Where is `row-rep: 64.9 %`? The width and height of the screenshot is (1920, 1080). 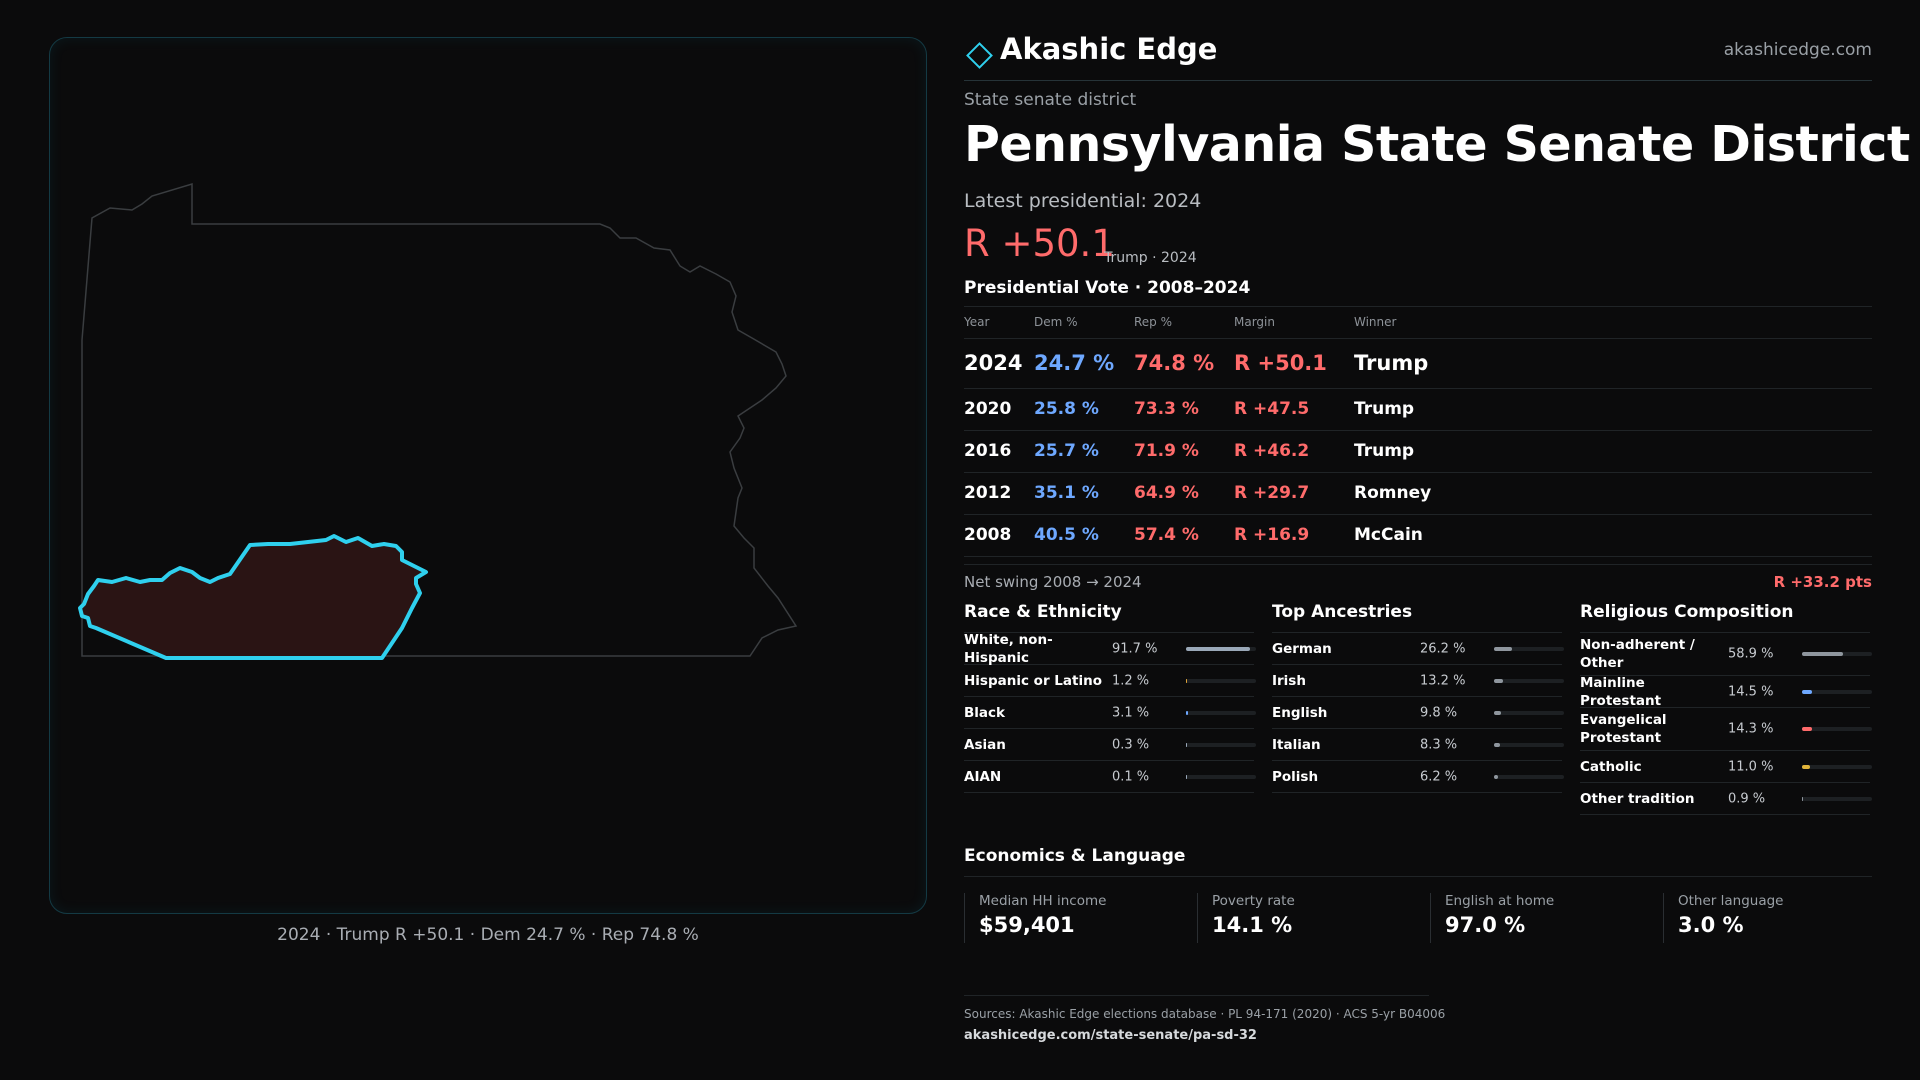 row-rep: 64.9 % is located at coordinates (1166, 493).